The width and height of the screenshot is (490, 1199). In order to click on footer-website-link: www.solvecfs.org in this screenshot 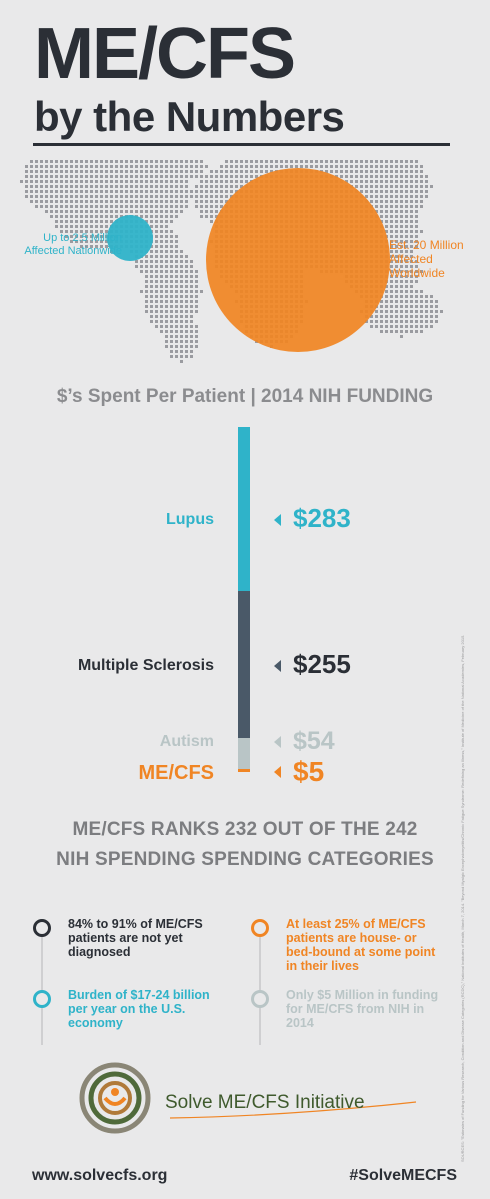, I will do `click(100, 1175)`.